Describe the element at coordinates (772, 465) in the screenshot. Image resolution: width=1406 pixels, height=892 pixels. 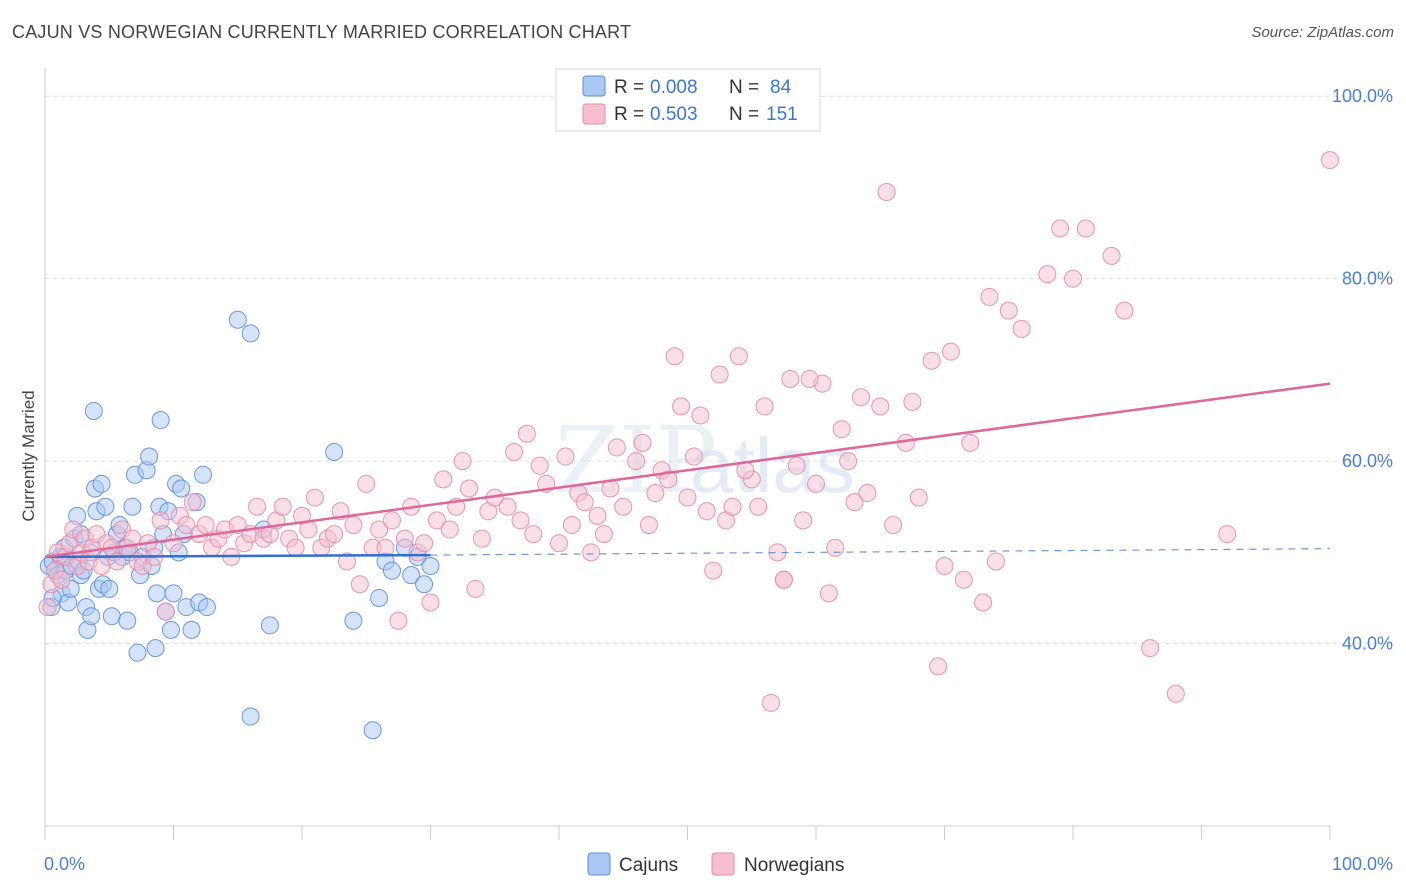
I see `watermark-atlas: atlas` at that location.